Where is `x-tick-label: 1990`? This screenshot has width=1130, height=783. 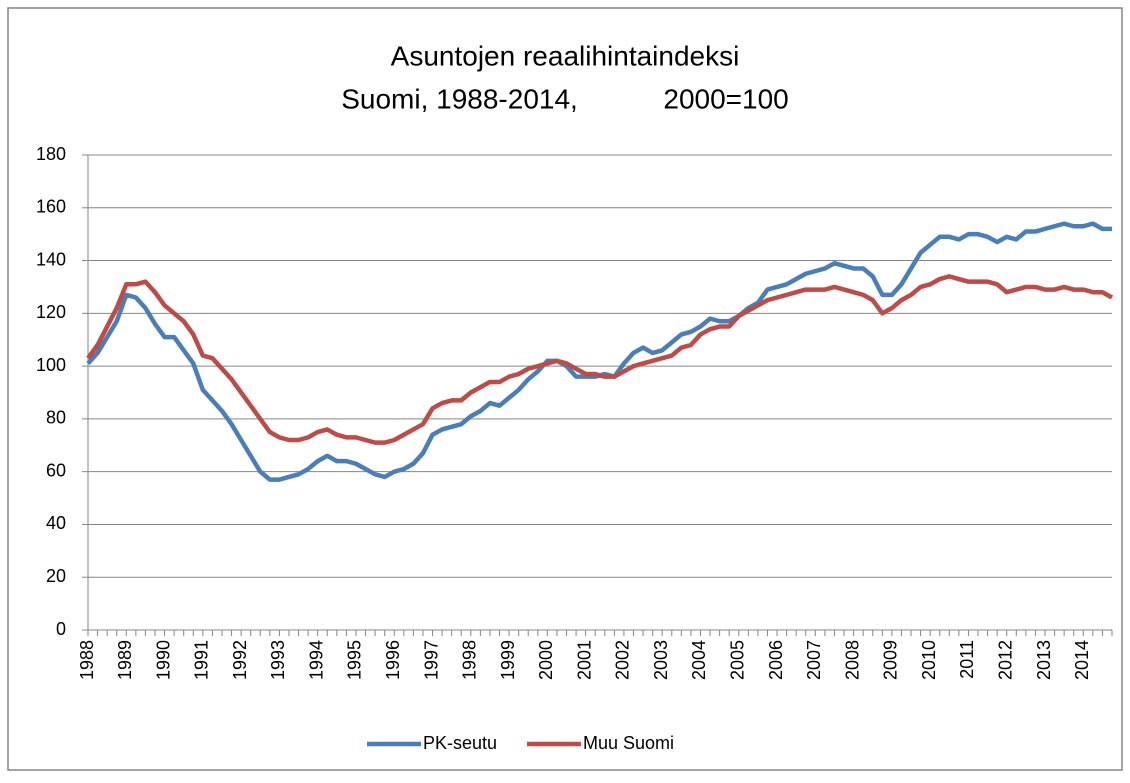
x-tick-label: 1990 is located at coordinates (163, 660).